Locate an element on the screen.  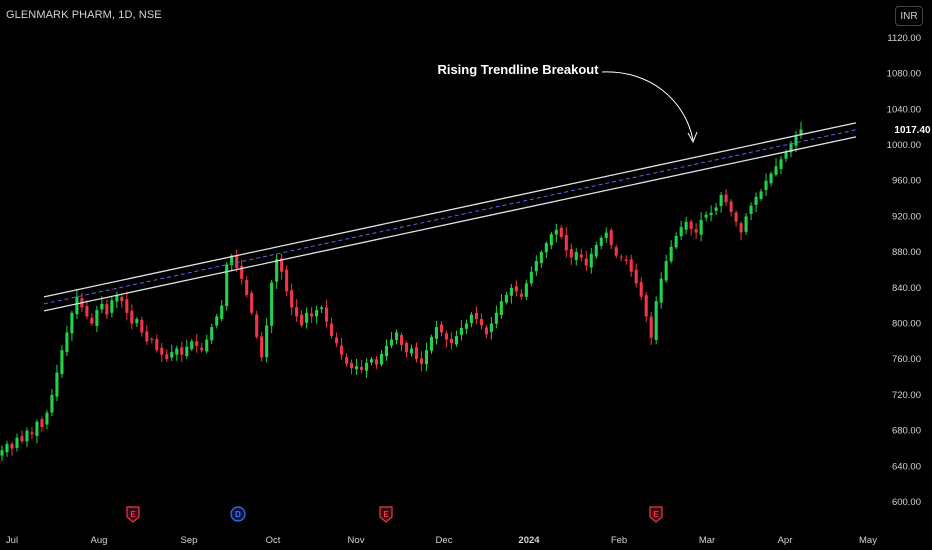
symbol-title: GLENMARK PHARM, 1D, NSE is located at coordinates (84, 15).